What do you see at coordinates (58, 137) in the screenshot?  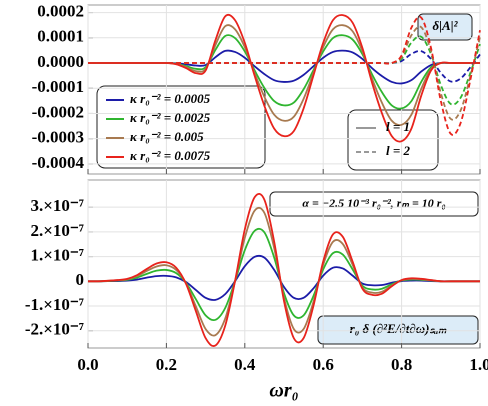 I see `y-tick-label: -0.0003` at bounding box center [58, 137].